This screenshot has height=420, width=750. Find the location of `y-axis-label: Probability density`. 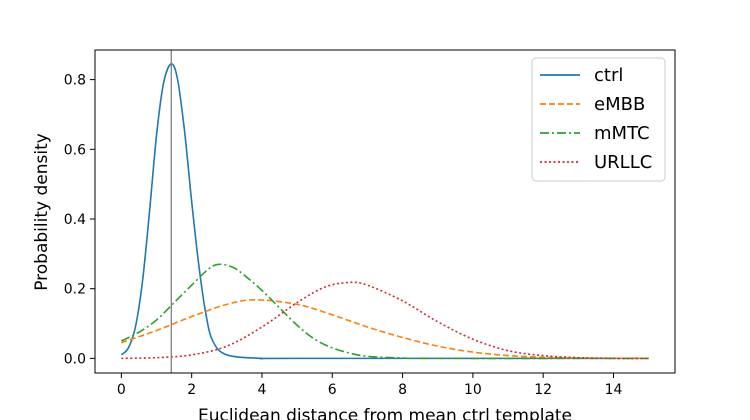

y-axis-label: Probability density is located at coordinates (42, 212).